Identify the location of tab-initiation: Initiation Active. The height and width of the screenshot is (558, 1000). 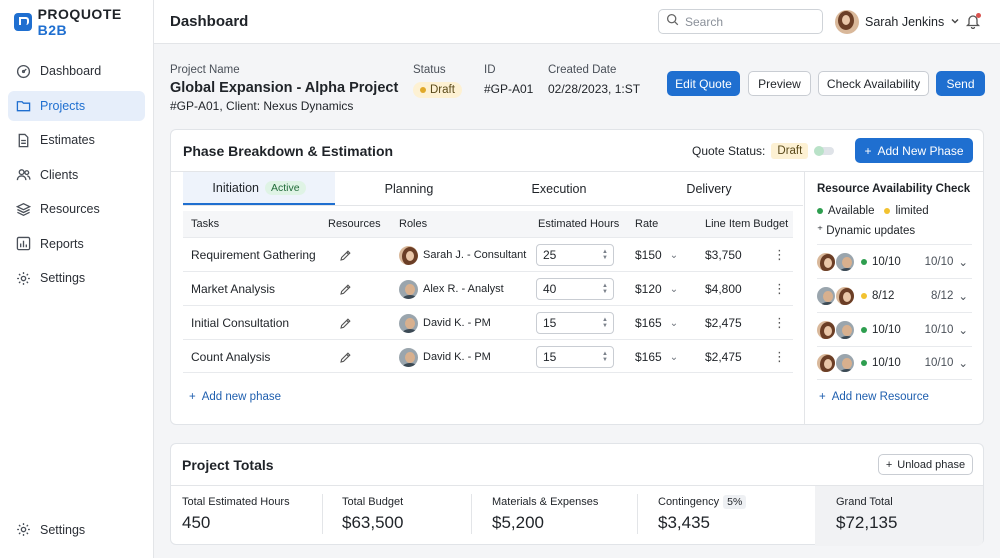
(259, 188).